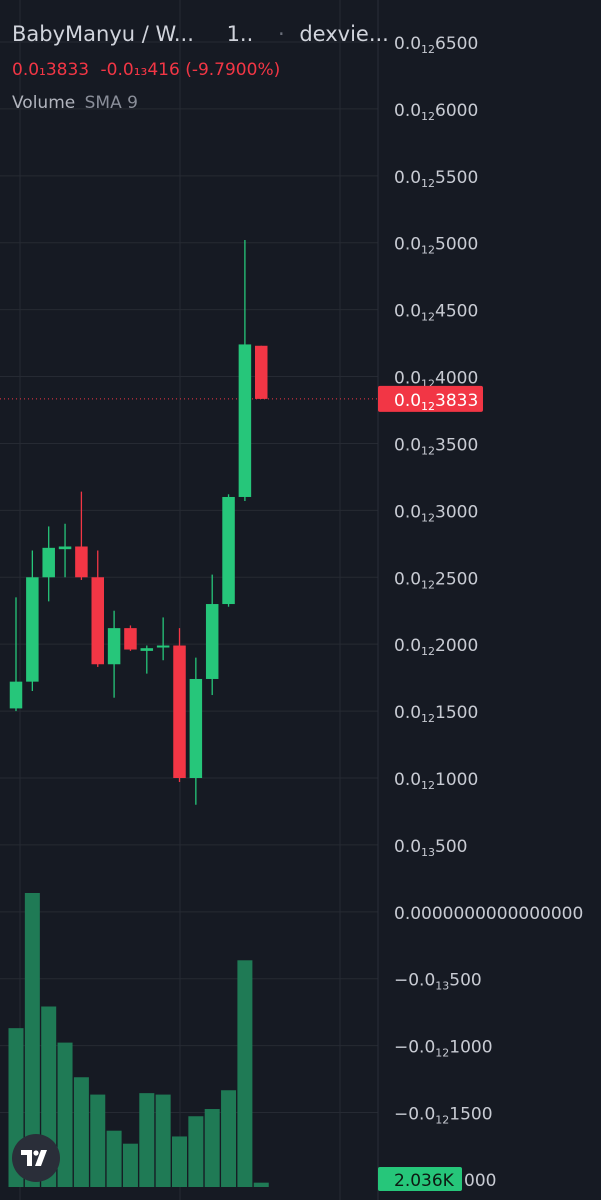 Image resolution: width=601 pixels, height=1200 pixels. What do you see at coordinates (436, 714) in the screenshot?
I see `price-axis-label: 0.0121500` at bounding box center [436, 714].